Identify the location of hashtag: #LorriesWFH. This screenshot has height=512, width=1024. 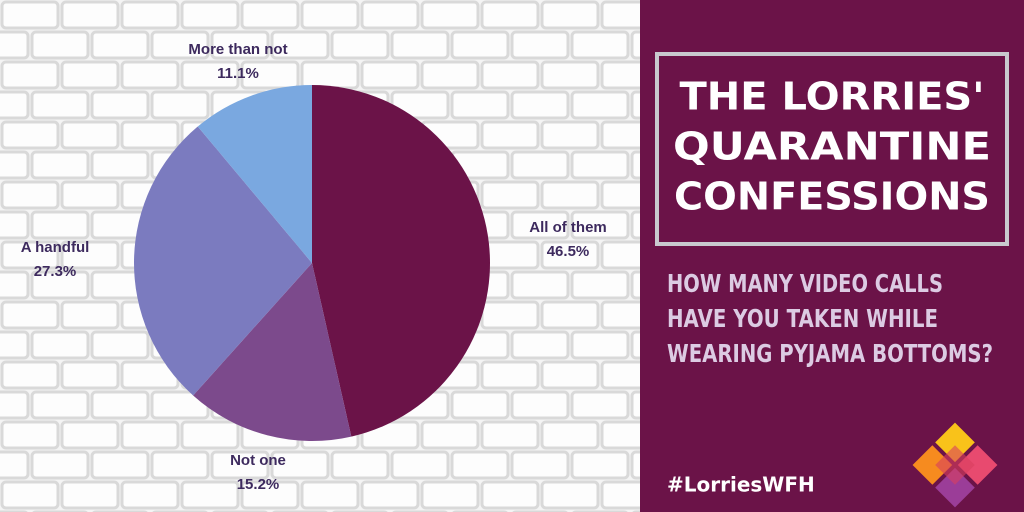
(741, 485).